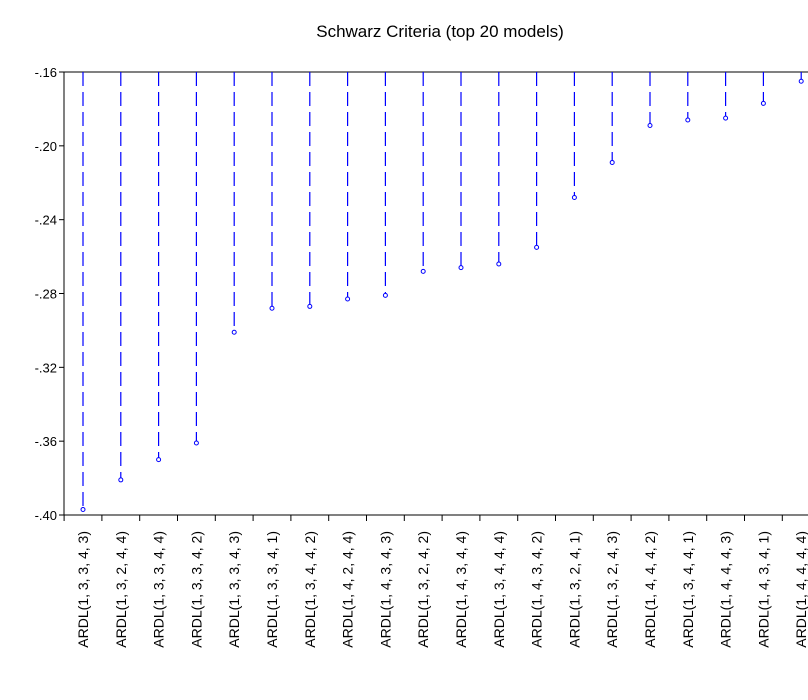  Describe the element at coordinates (499, 589) in the screenshot. I see `x-category-label: ARDL(1, 3, 4, 4, 4)` at that location.